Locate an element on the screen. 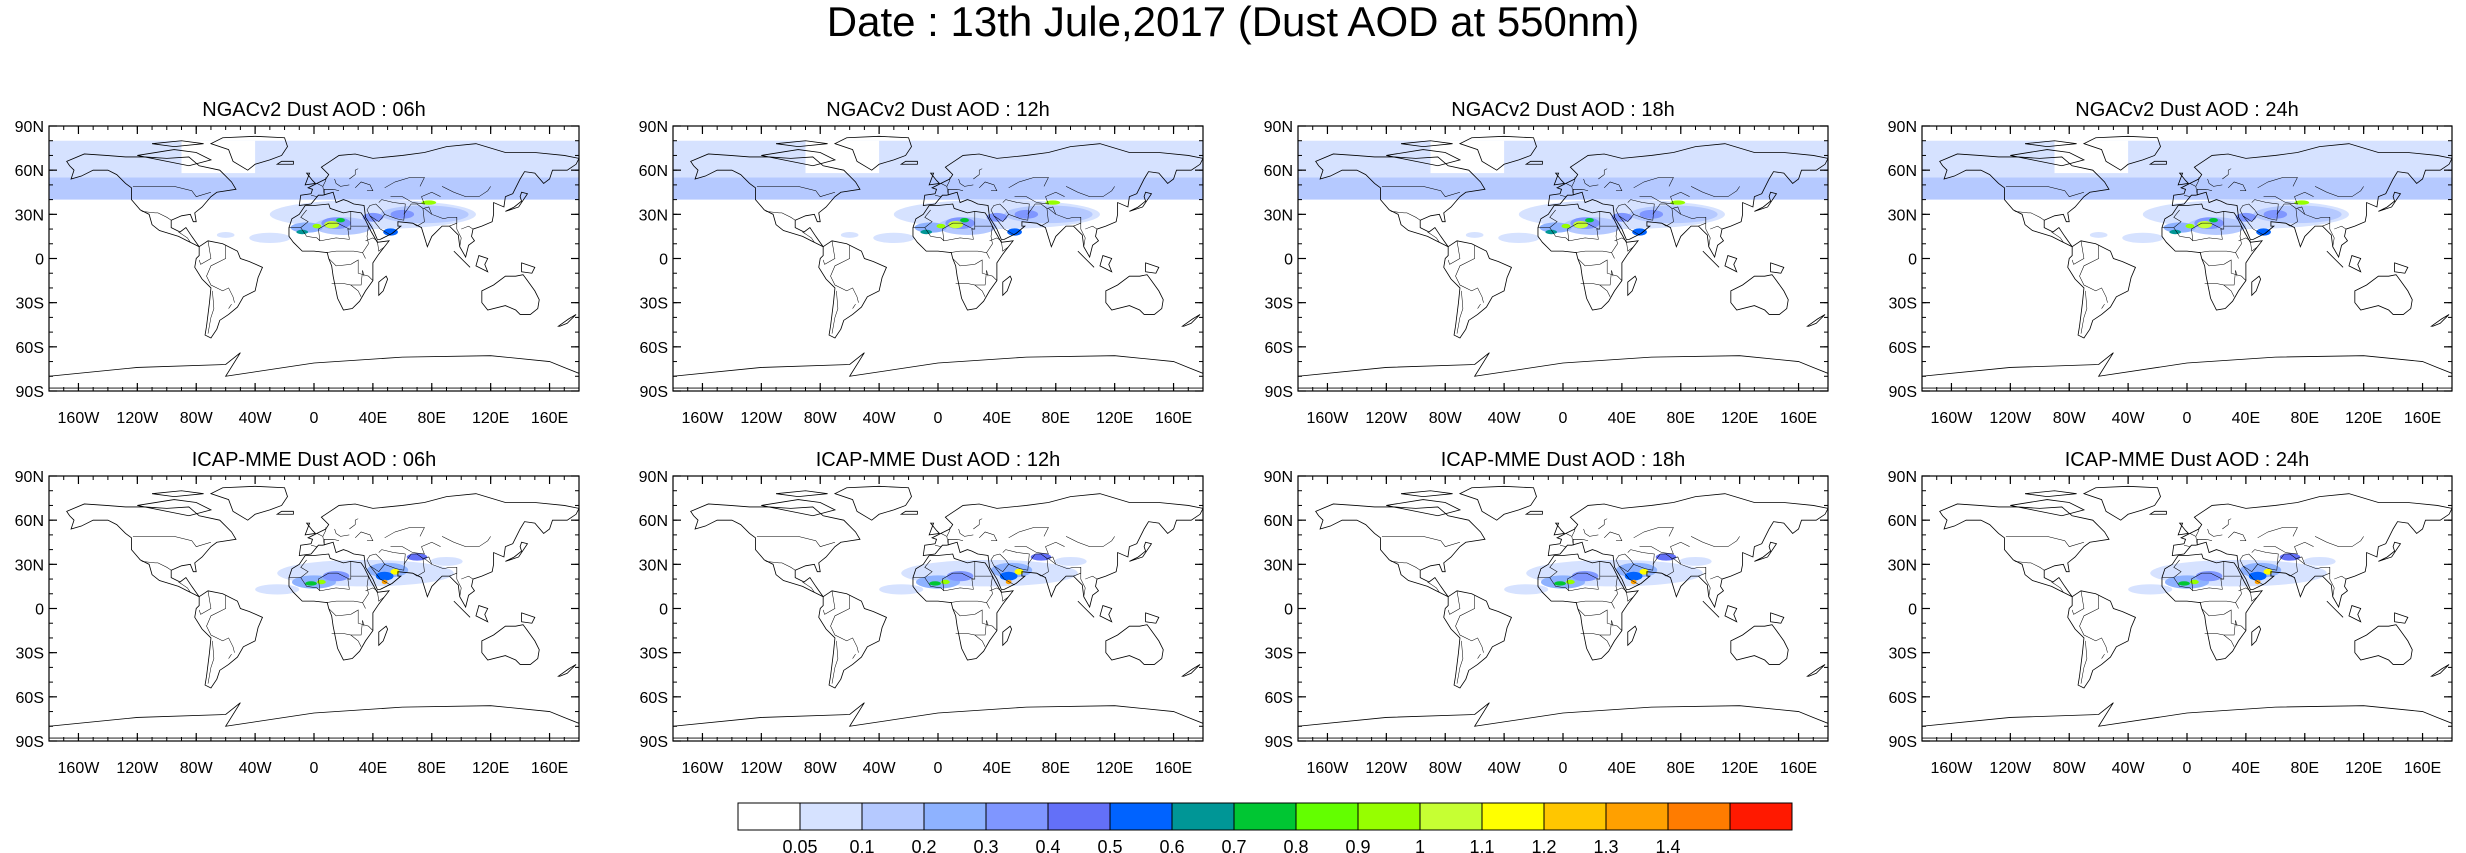 Image resolution: width=2466 pixels, height=853 pixels. longitude-tick-label: 120E is located at coordinates (490, 418).